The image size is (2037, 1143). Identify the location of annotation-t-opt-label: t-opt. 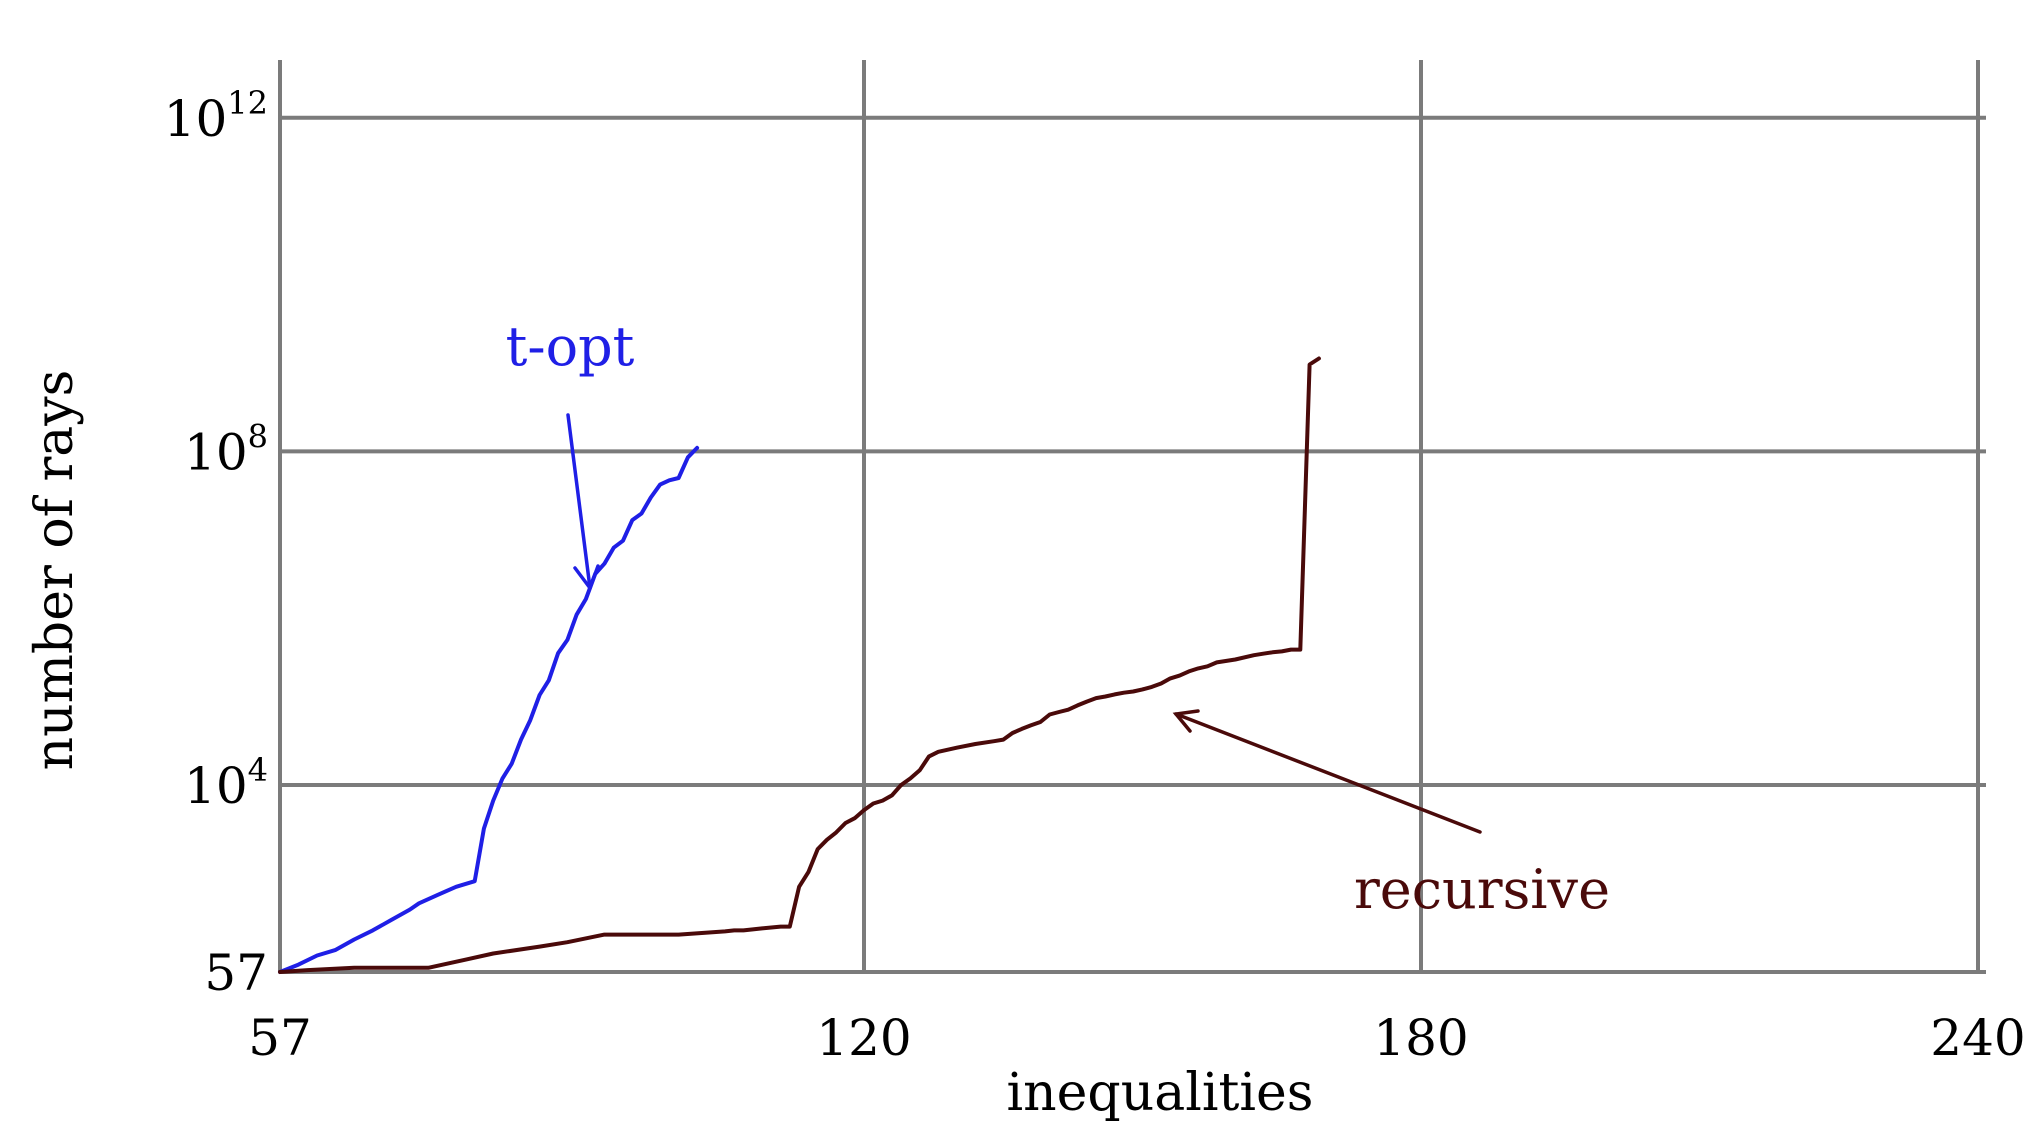
(570, 346).